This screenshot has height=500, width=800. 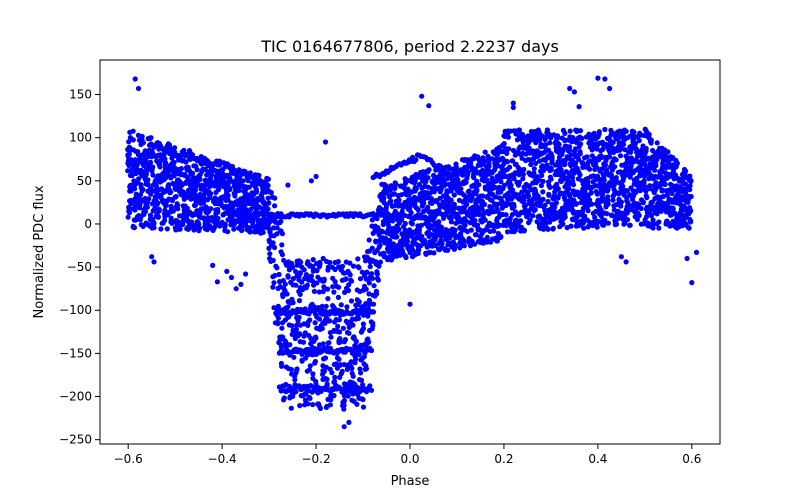 What do you see at coordinates (75, 440) in the screenshot?
I see `y-tick-label: −250` at bounding box center [75, 440].